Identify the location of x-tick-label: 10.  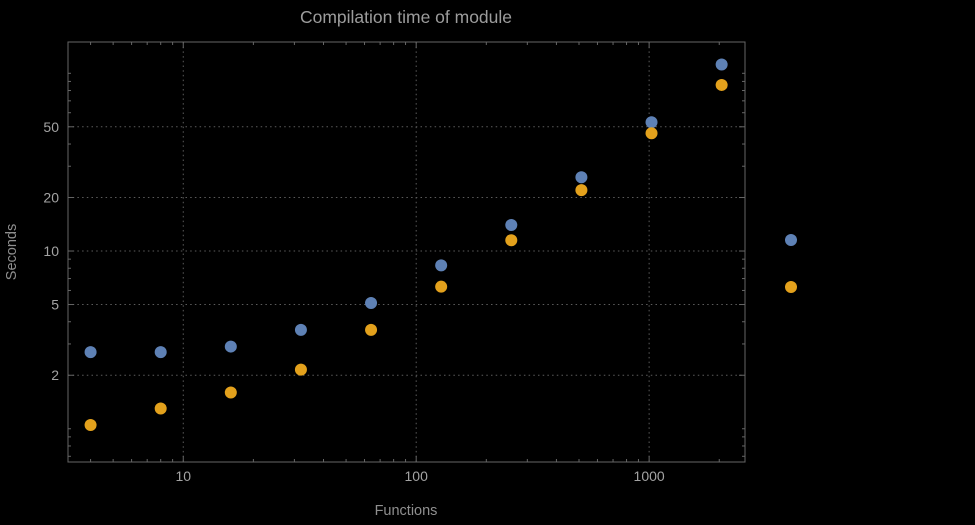
(183, 476).